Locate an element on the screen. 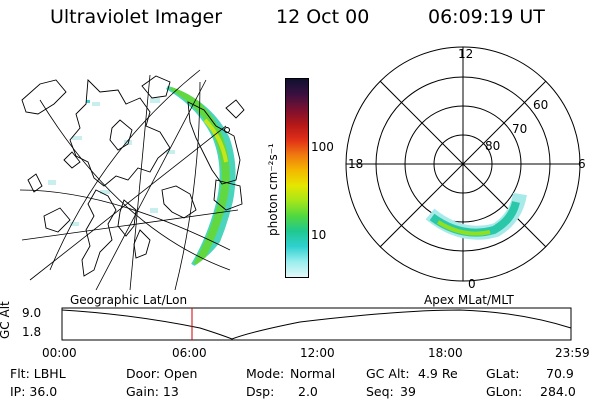 The width and height of the screenshot is (600, 400). timeline-tick-1200: 12:00 is located at coordinates (317, 353).